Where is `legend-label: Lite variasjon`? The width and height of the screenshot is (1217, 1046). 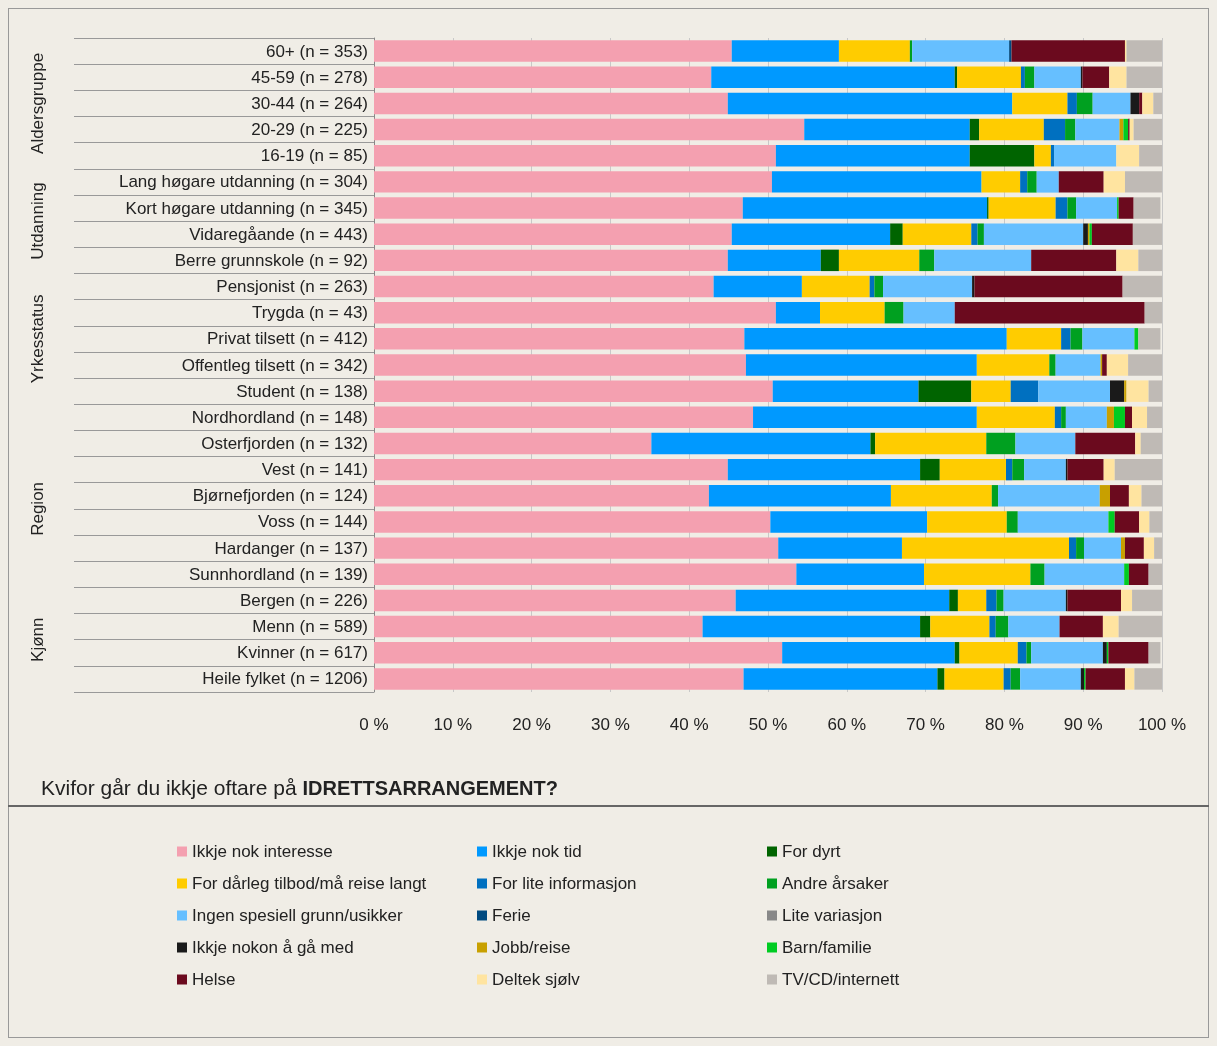
legend-label: Lite variasjon is located at coordinates (832, 915).